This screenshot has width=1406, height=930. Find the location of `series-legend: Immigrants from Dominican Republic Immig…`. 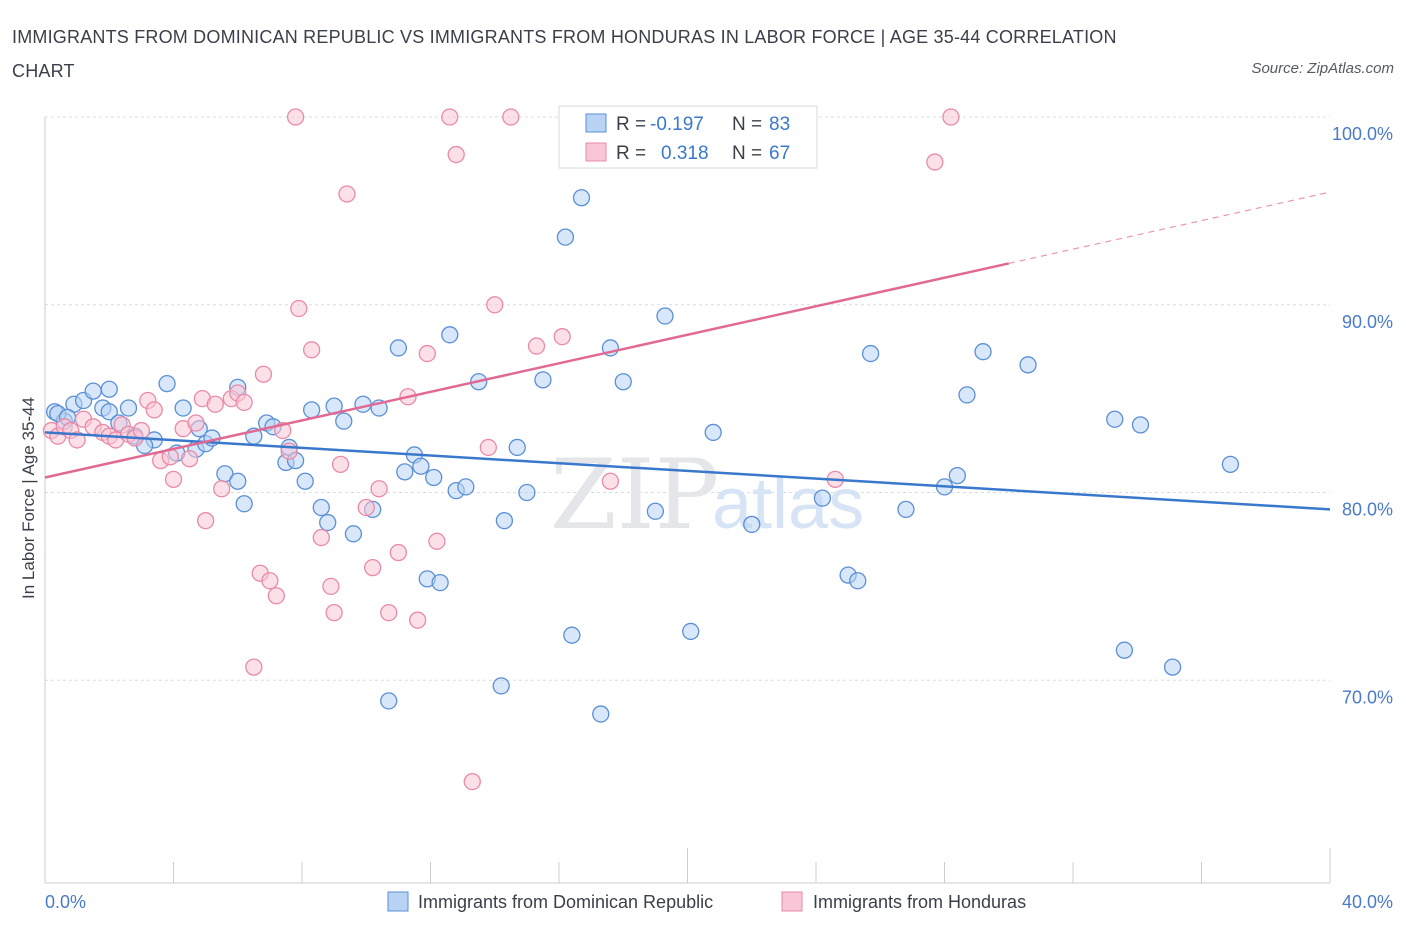

series-legend: Immigrants from Dominican Republic Immig… is located at coordinates (706, 901).